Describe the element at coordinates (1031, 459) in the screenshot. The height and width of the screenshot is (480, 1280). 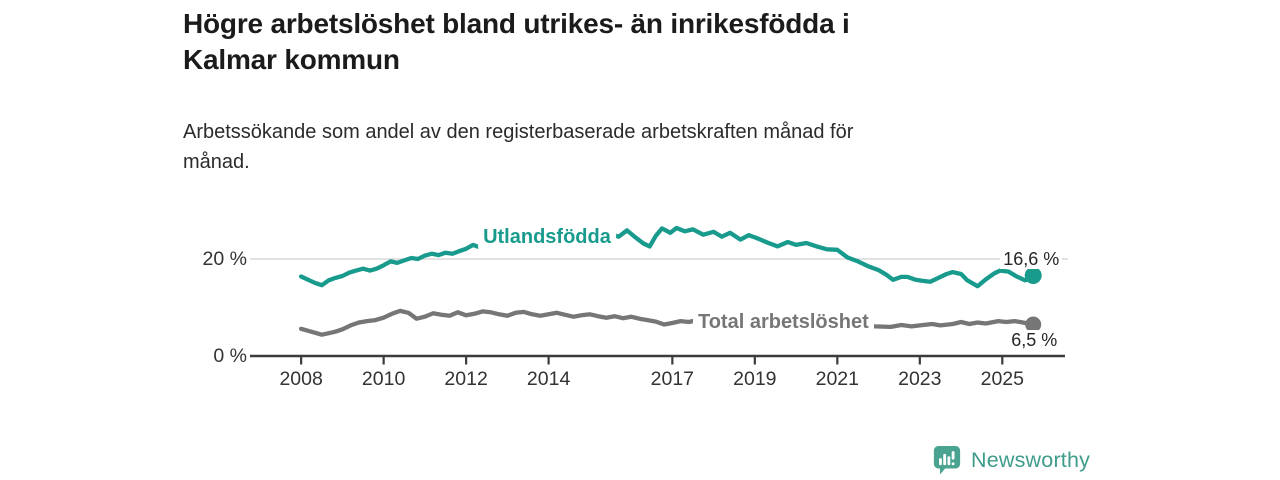
I see `newsworthy-logo-text: Newsworthy` at that location.